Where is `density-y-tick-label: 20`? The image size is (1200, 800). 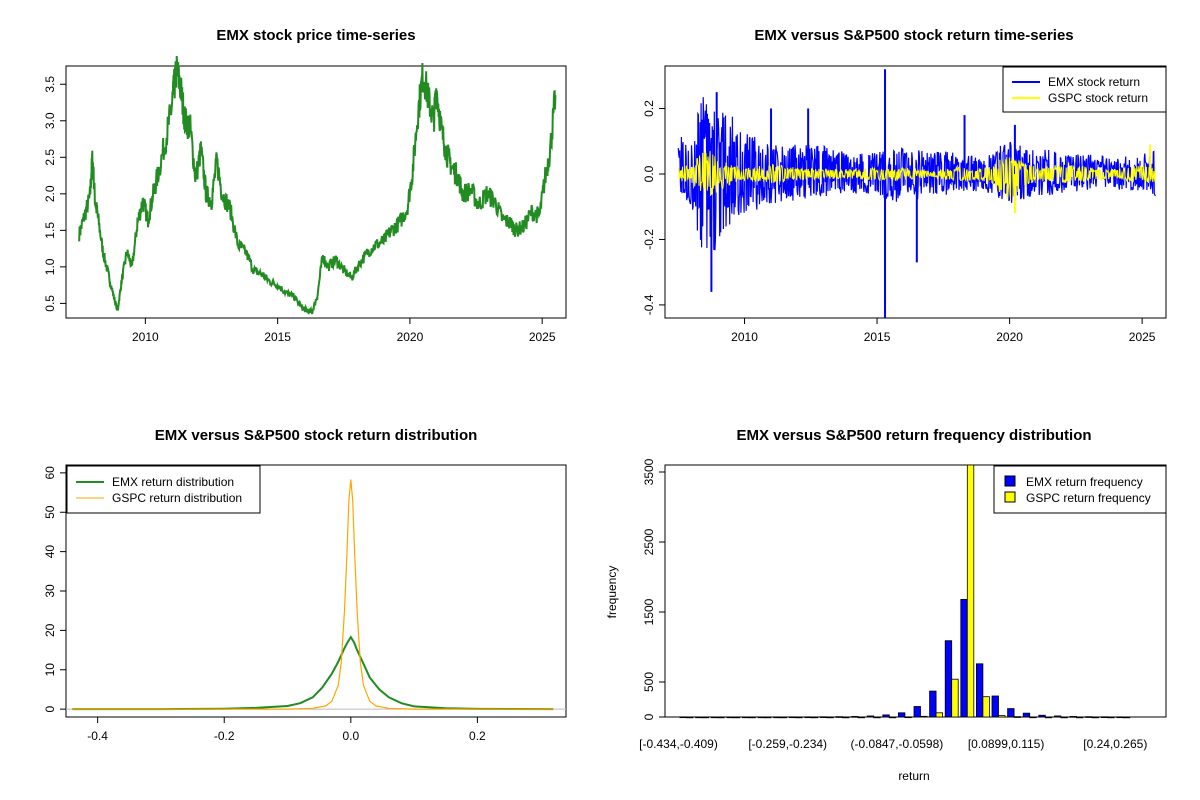
density-y-tick-label: 20 is located at coordinates (50, 630).